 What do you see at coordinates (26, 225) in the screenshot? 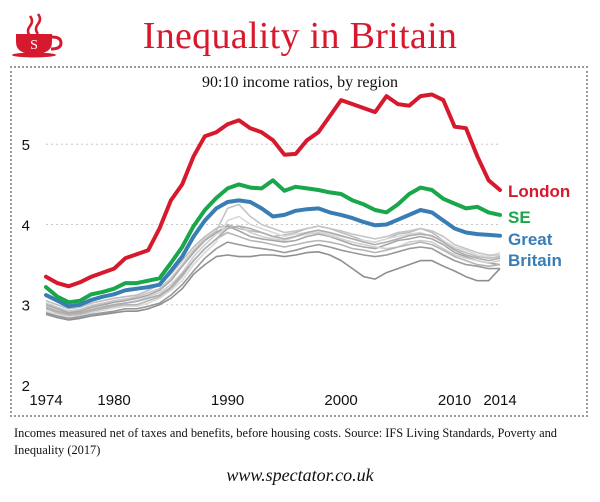
I see `y-tick-label: 4` at bounding box center [26, 225].